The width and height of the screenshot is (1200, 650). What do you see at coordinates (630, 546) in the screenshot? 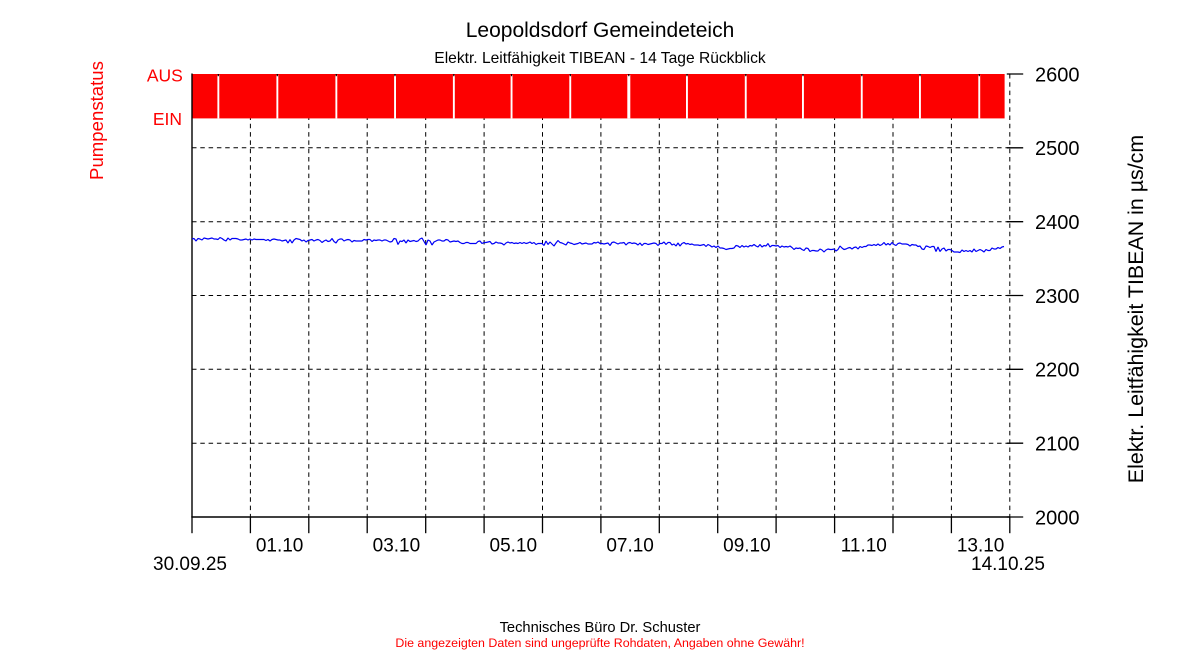
I see `svg-text: 07.10` at bounding box center [630, 546].